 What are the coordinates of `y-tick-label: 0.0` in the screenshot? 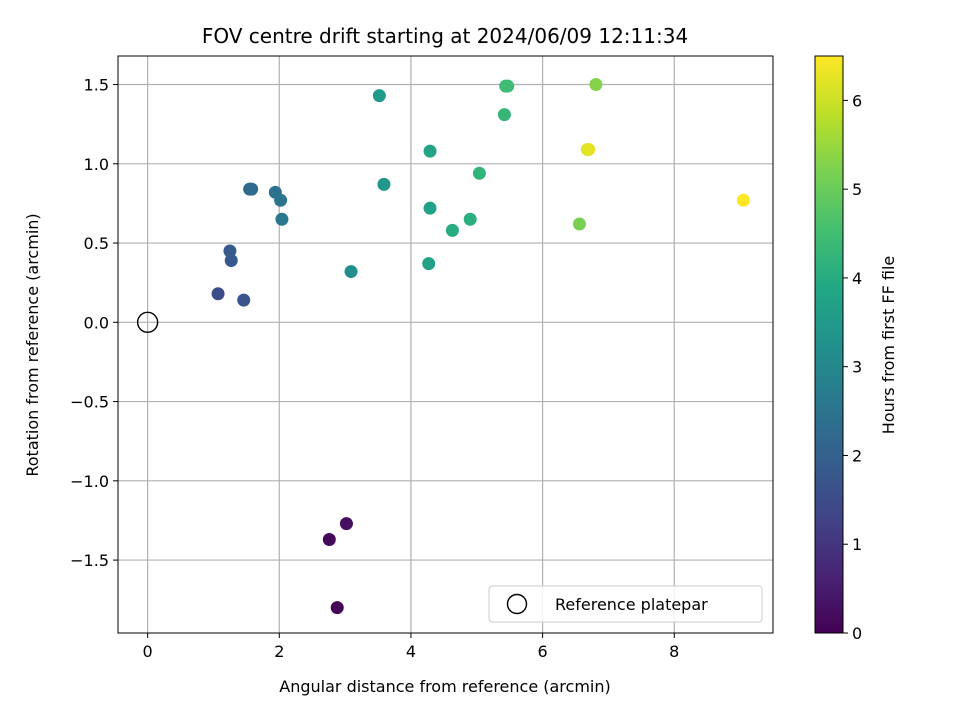 It's located at (96, 322).